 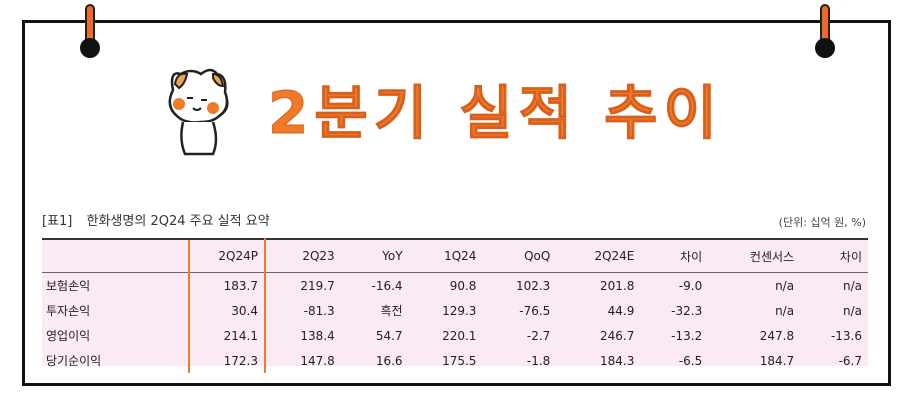 What do you see at coordinates (533, 285) in the screenshot?
I see `table-cell: 102.3` at bounding box center [533, 285].